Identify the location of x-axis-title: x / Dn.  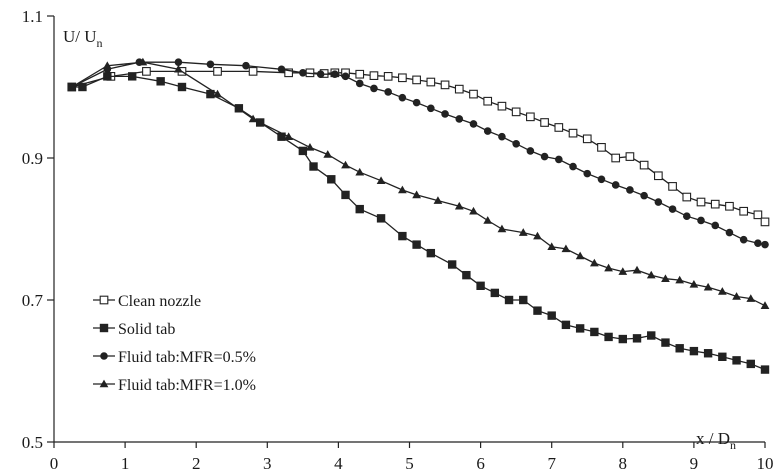
(716, 440).